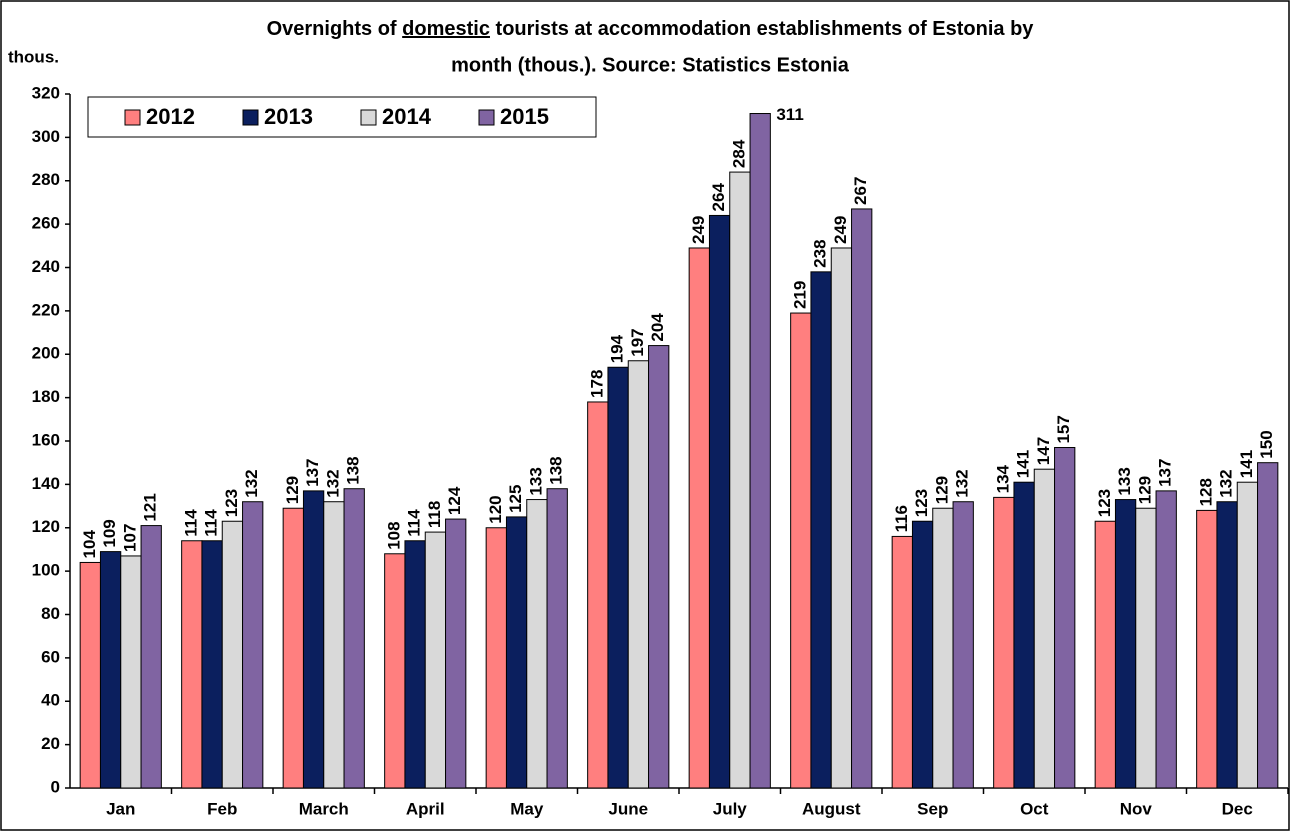  Describe the element at coordinates (288, 116) in the screenshot. I see `legend-label: 2013` at that location.